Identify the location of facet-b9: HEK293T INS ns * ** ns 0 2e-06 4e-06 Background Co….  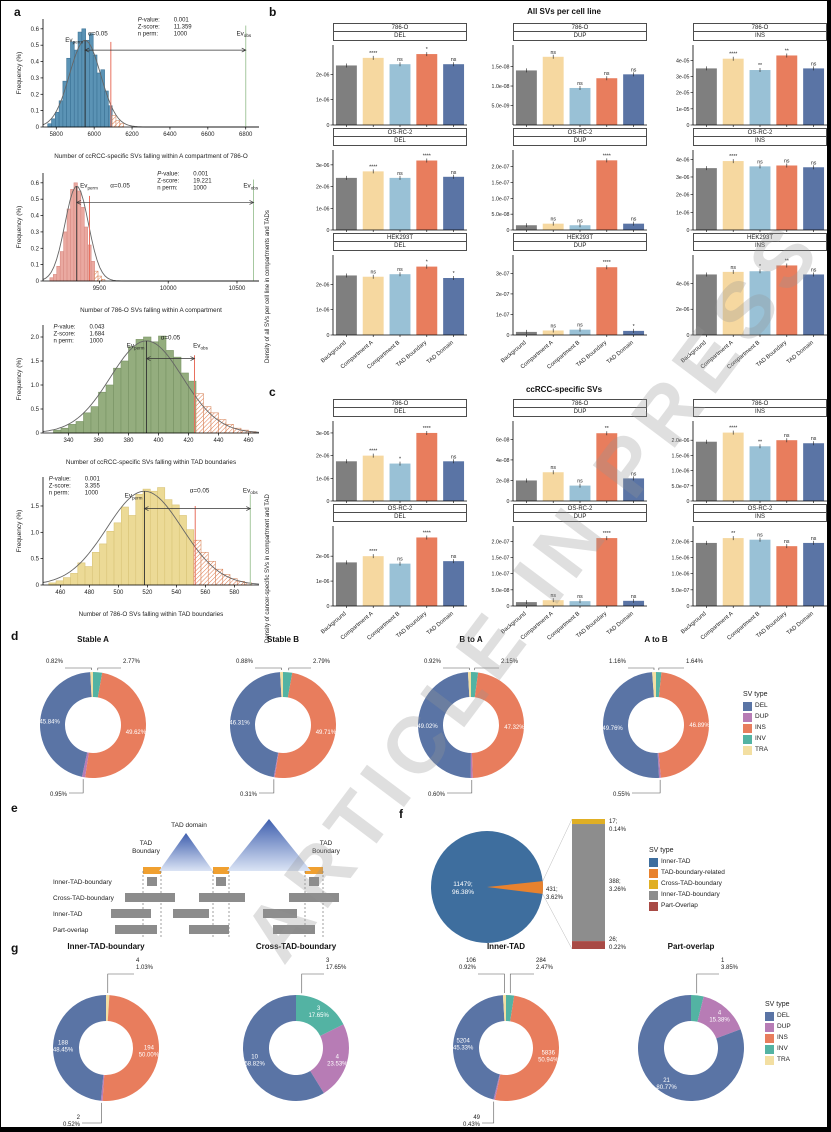
(742, 308).